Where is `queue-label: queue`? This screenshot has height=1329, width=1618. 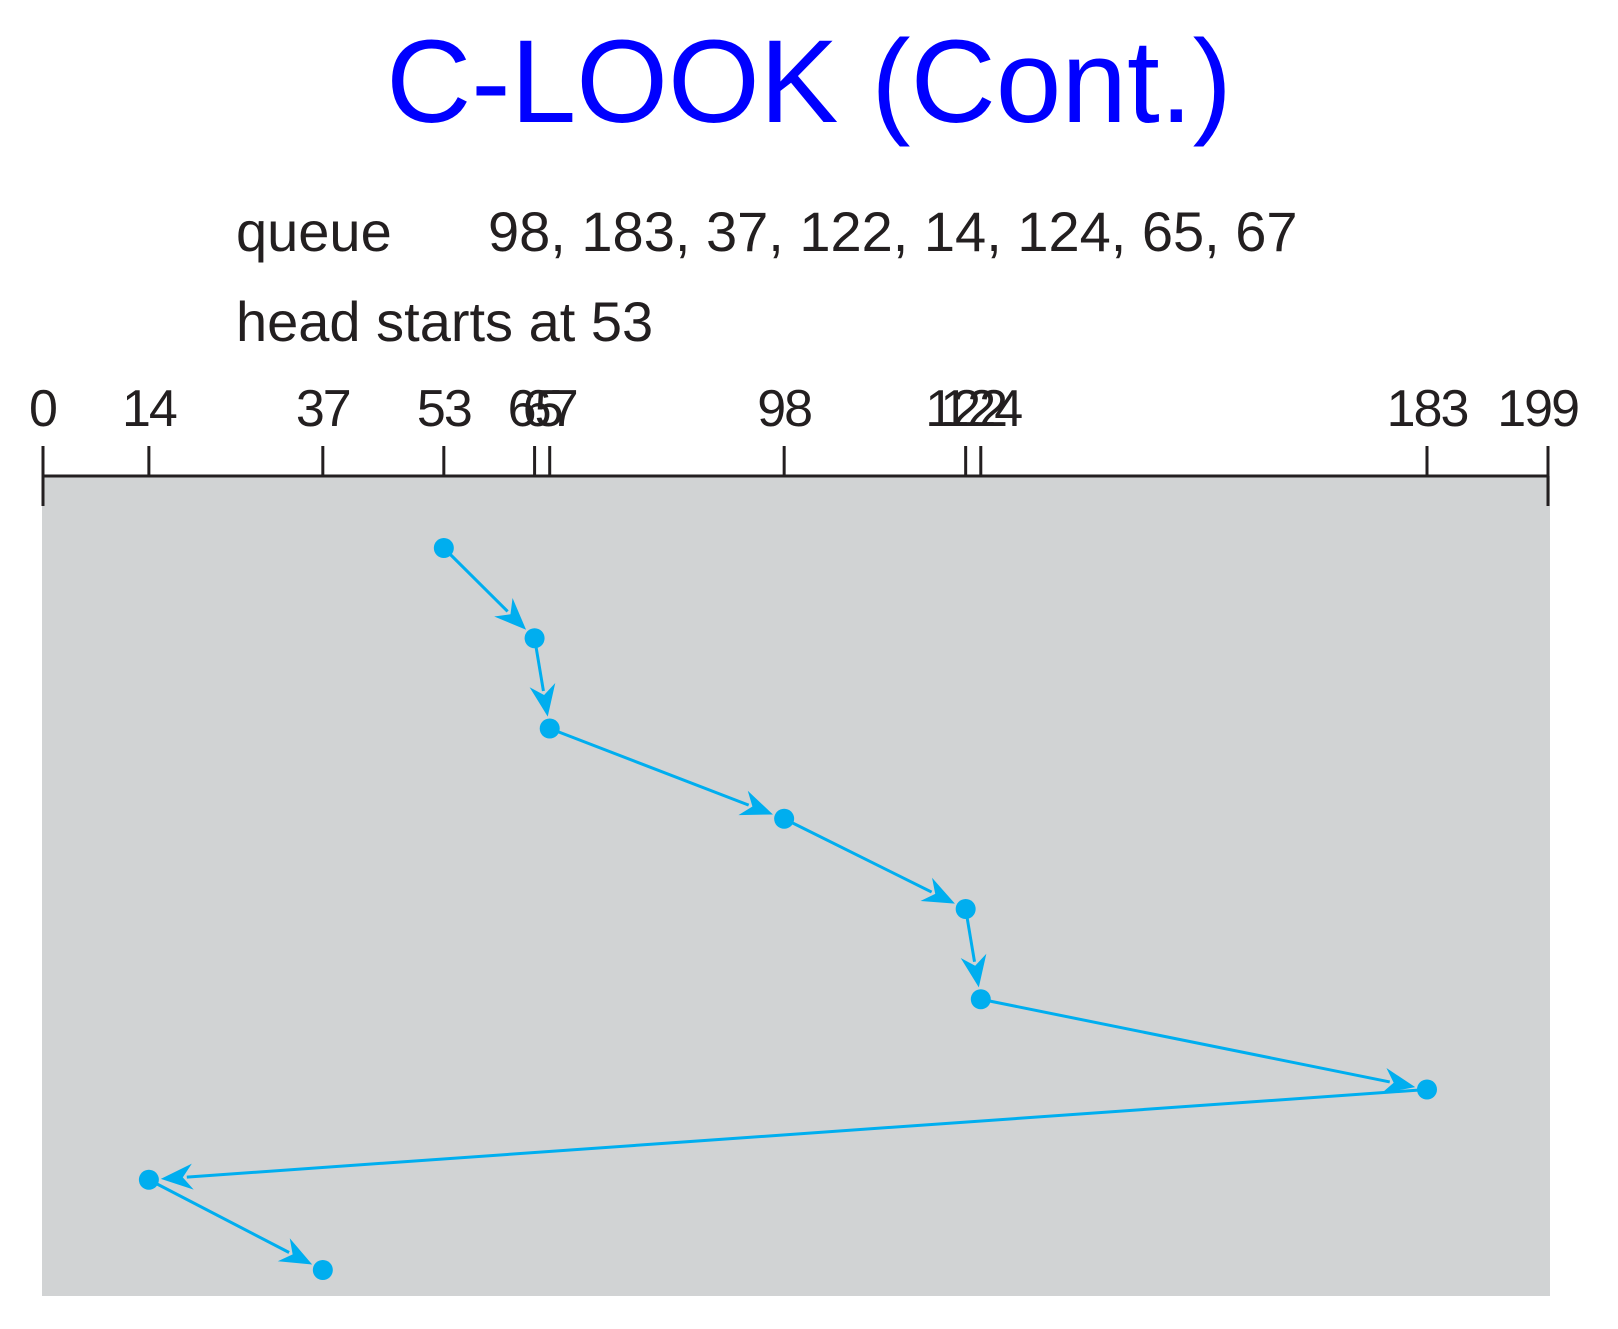 queue-label: queue is located at coordinates (314, 231).